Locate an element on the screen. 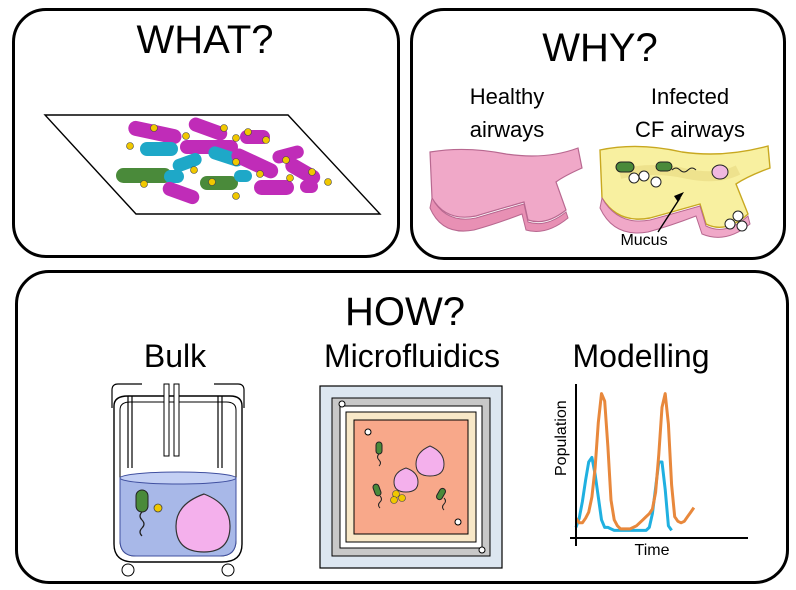 The height and width of the screenshot is (590, 796). infected-airways-label: Infected CF airways is located at coordinates (689, 113).